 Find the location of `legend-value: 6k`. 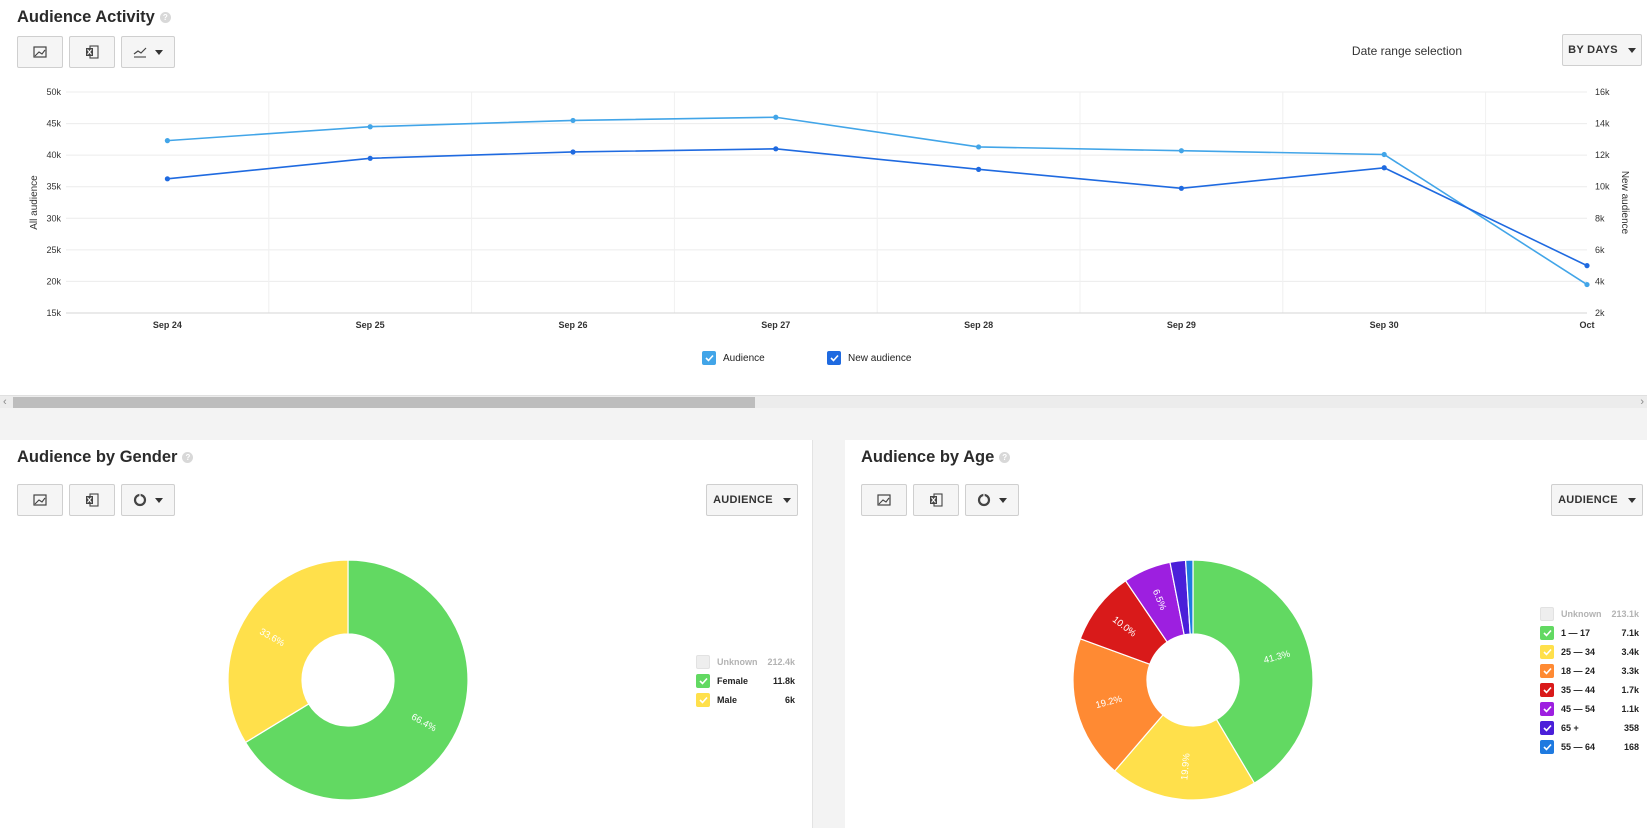

legend-value: 6k is located at coordinates (789, 699).